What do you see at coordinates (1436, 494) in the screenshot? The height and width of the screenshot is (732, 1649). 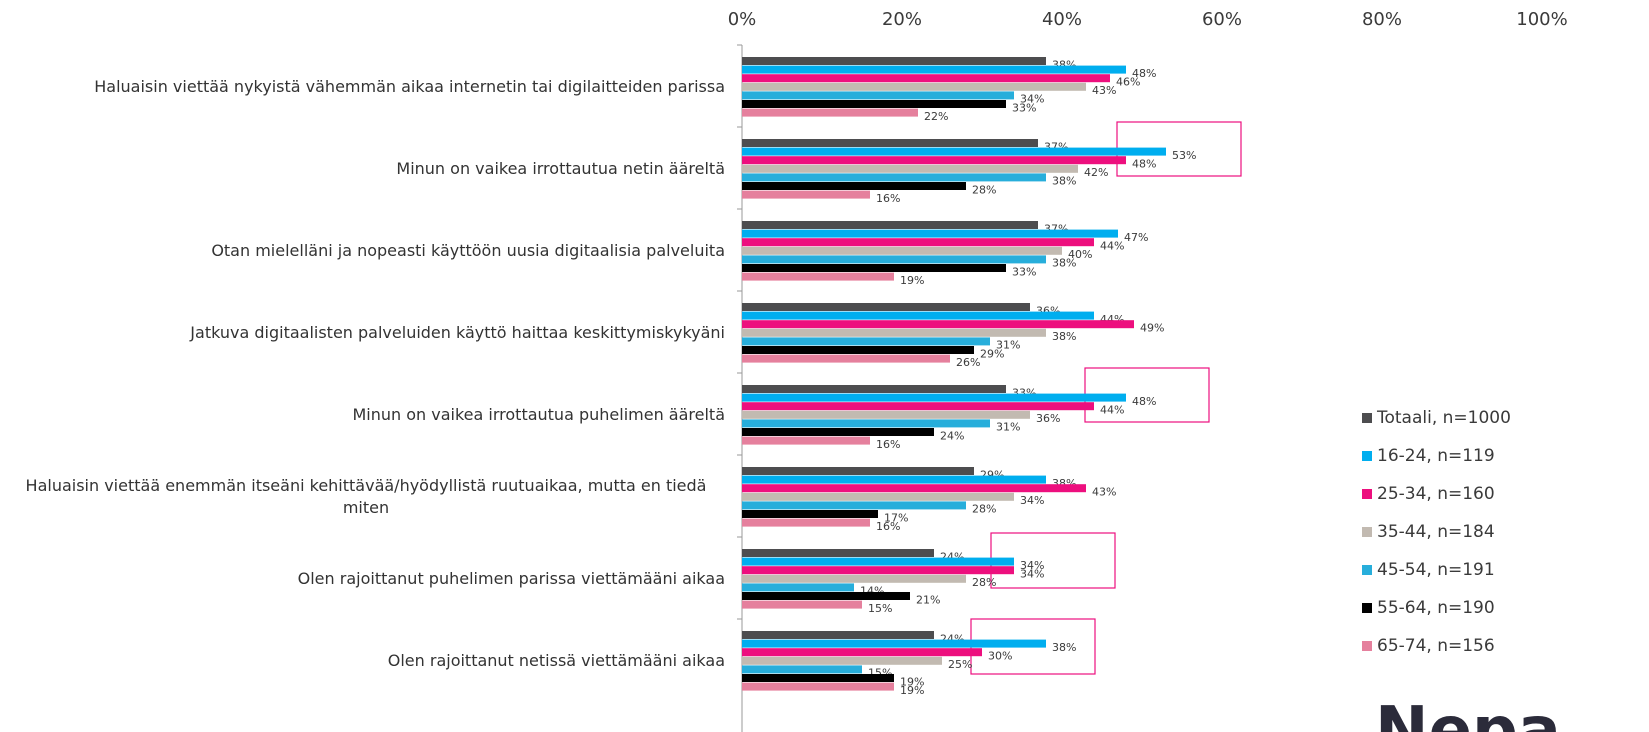 I see `legend-label: 25-34, n=160` at bounding box center [1436, 494].